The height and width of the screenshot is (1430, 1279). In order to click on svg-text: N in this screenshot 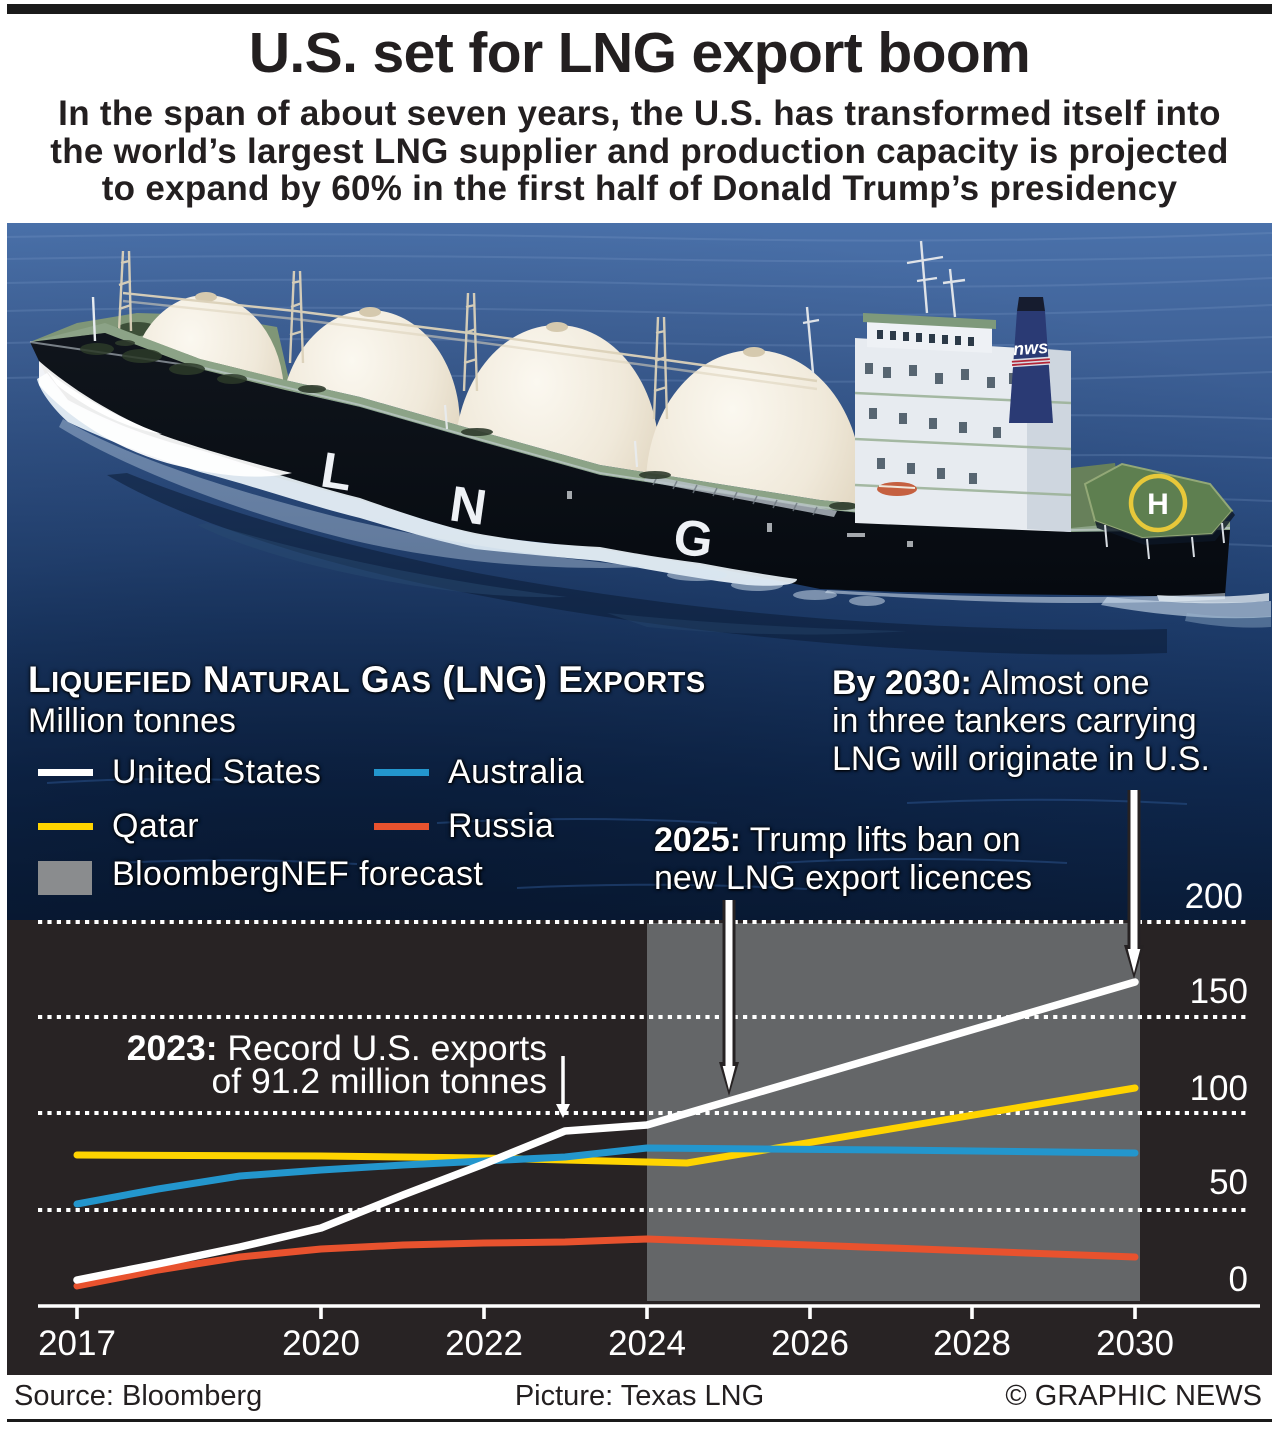, I will do `click(468, 505)`.